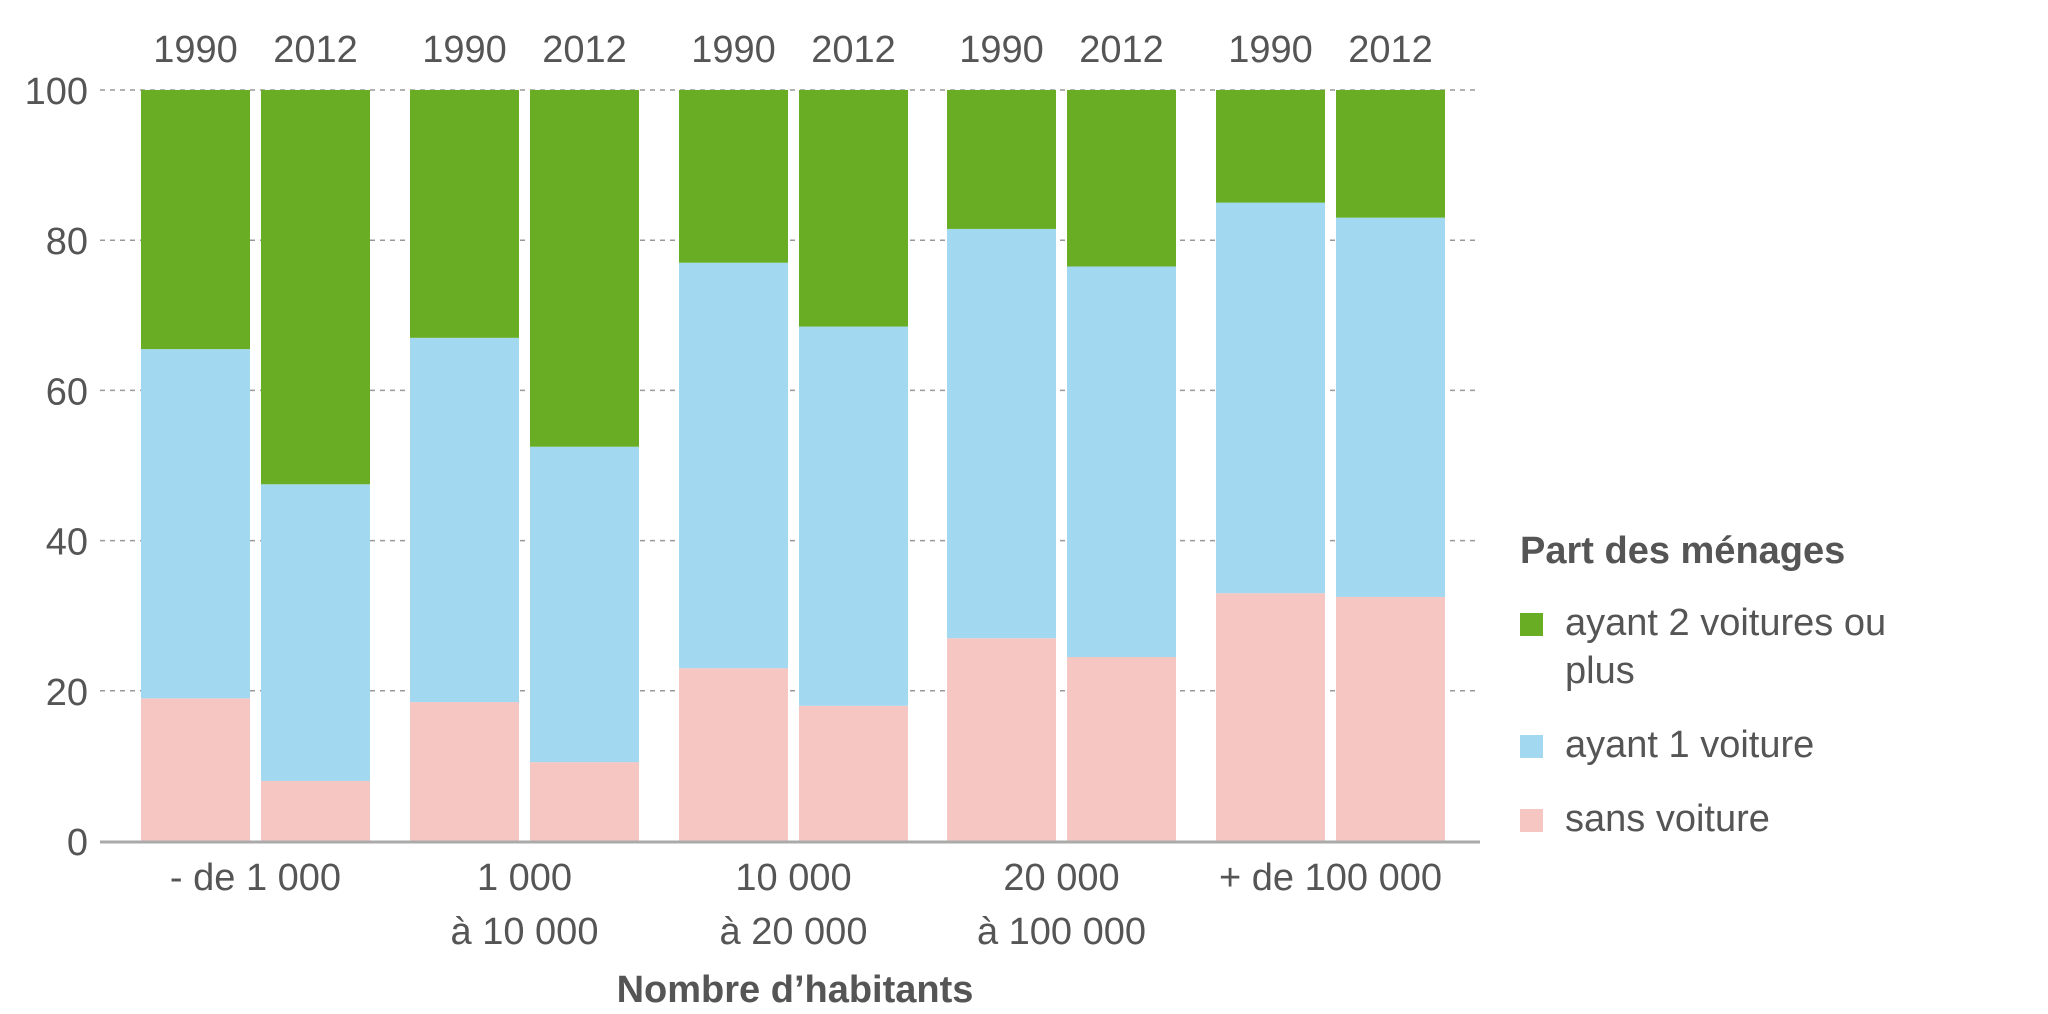 This screenshot has width=2048, height=1014. Describe the element at coordinates (1683, 551) in the screenshot. I see `legend-title: Part des ménages` at that location.